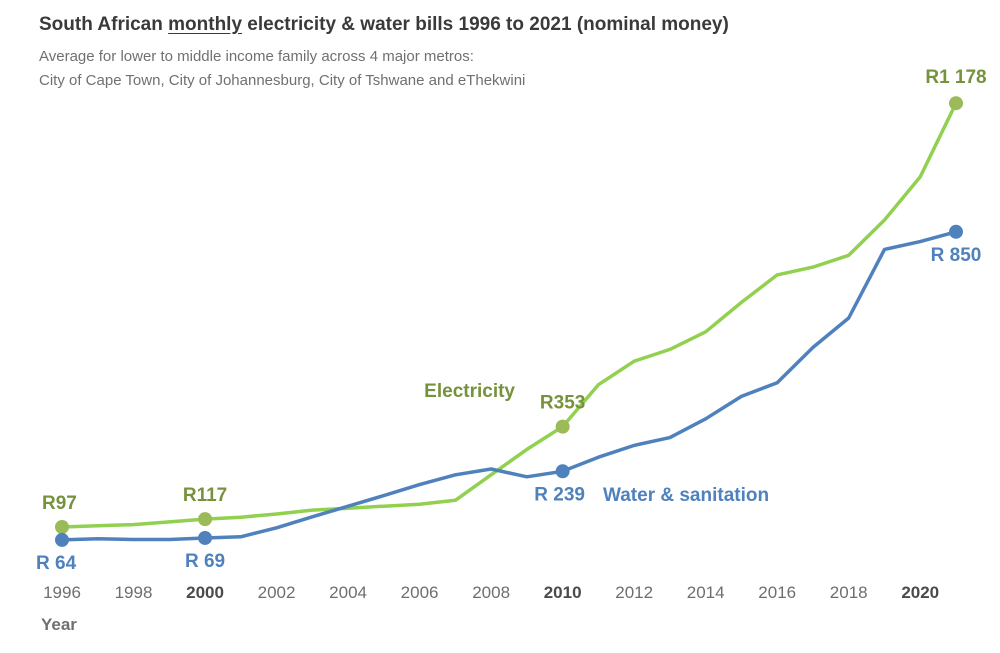 This screenshot has height=653, width=1000. What do you see at coordinates (559, 494) in the screenshot?
I see `data-label-water-2010: R 239` at bounding box center [559, 494].